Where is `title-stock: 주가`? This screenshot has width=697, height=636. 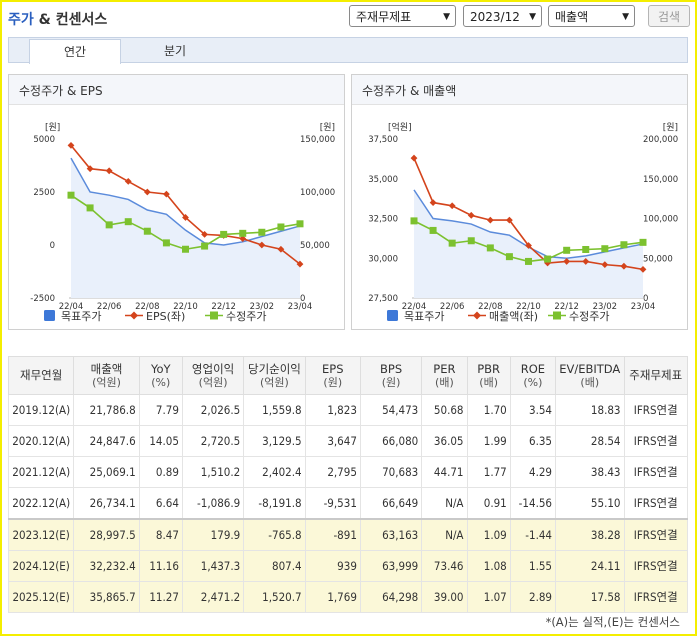
title-stock: 주가 is located at coordinates (21, 20).